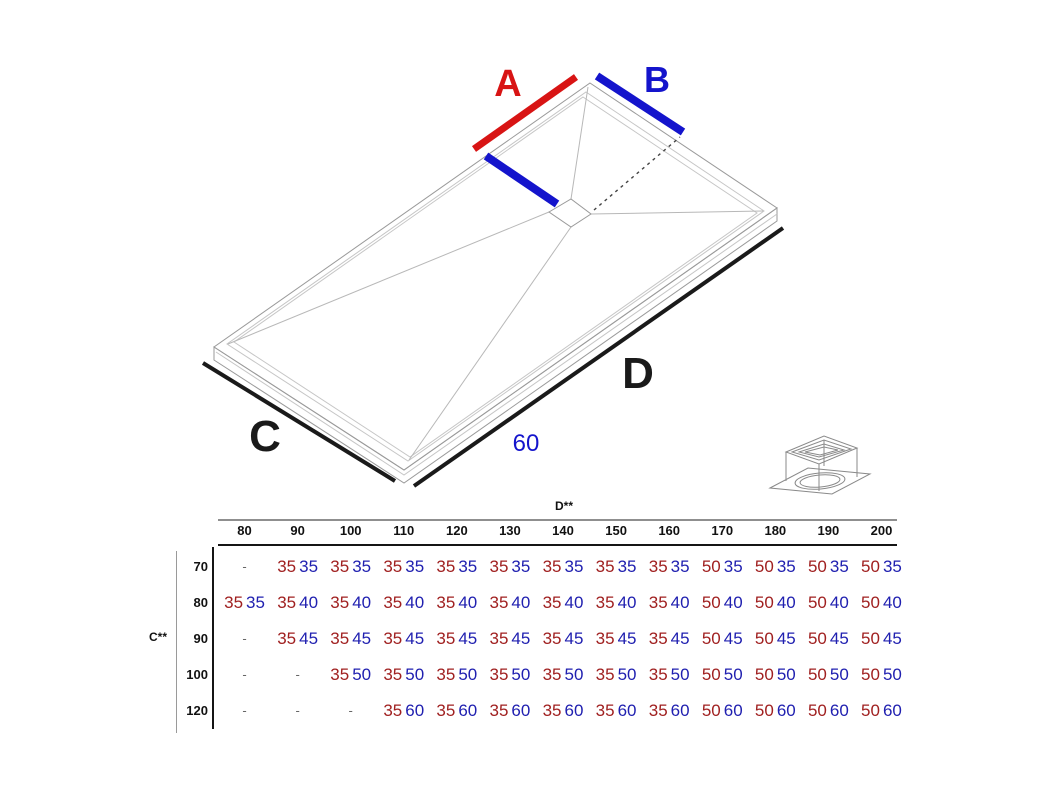  What do you see at coordinates (350, 530) in the screenshot?
I see `column-header: 100` at bounding box center [350, 530].